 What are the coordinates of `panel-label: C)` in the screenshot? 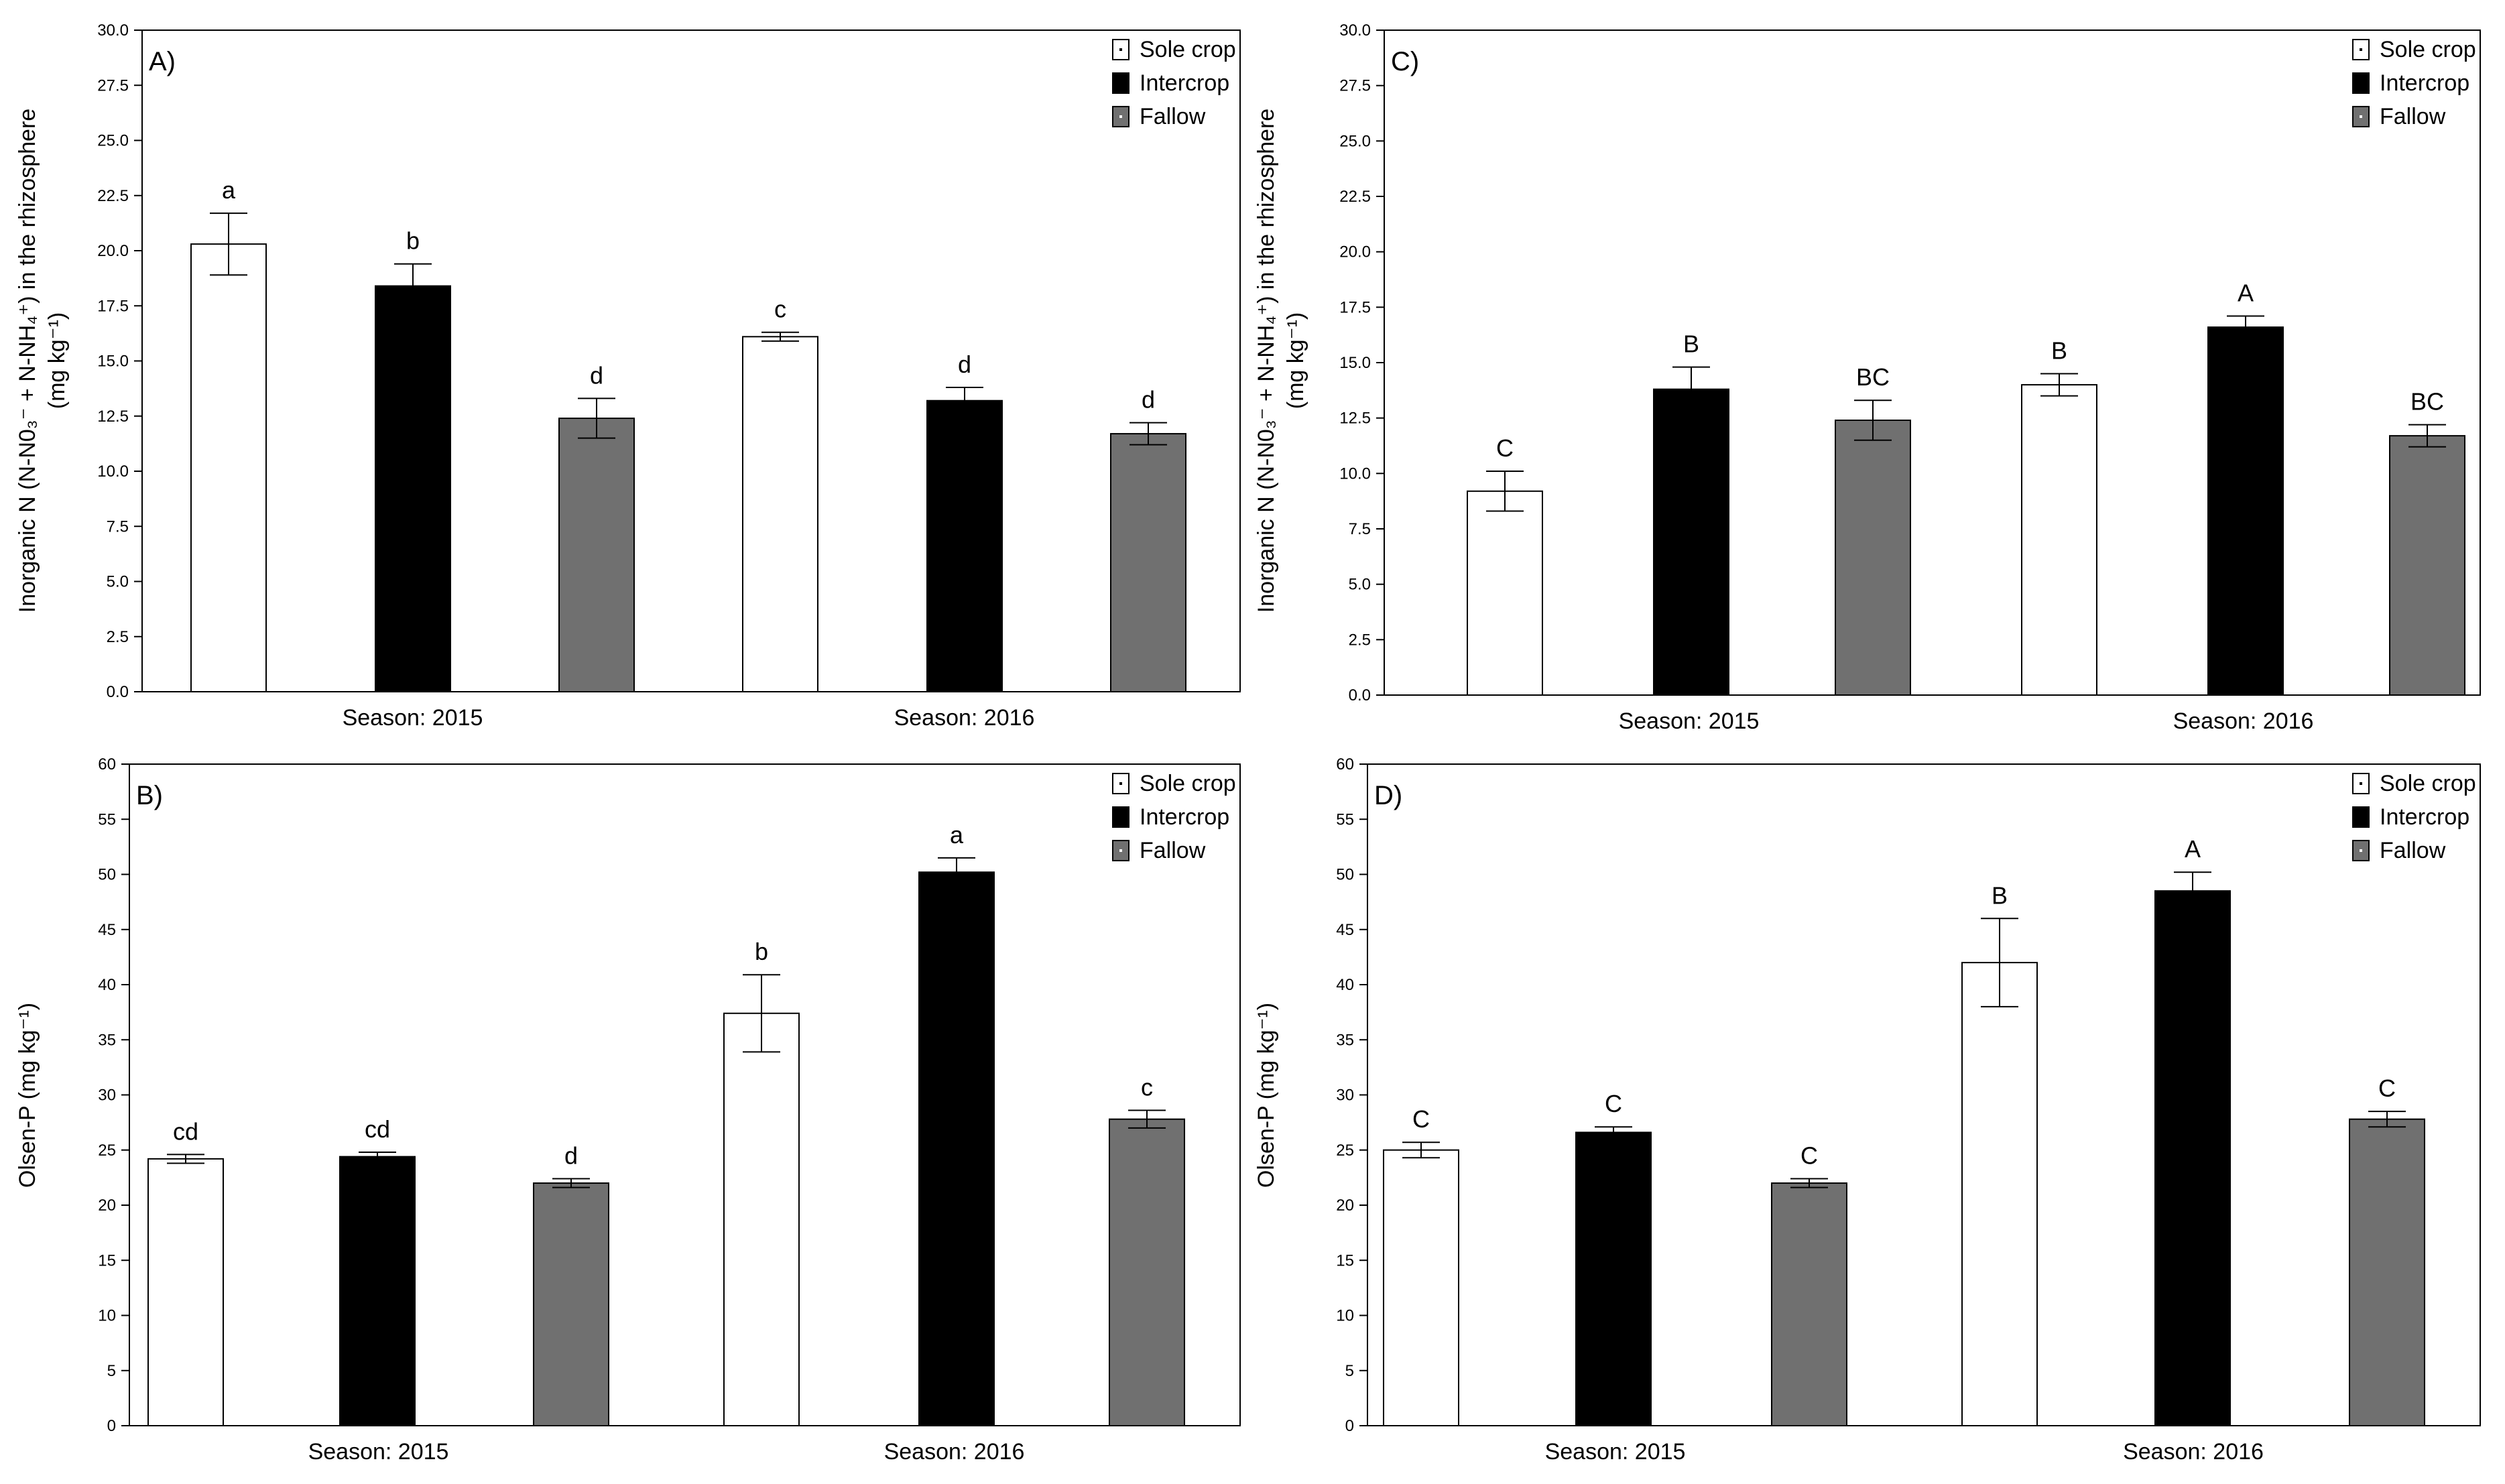 It's located at (1405, 61).